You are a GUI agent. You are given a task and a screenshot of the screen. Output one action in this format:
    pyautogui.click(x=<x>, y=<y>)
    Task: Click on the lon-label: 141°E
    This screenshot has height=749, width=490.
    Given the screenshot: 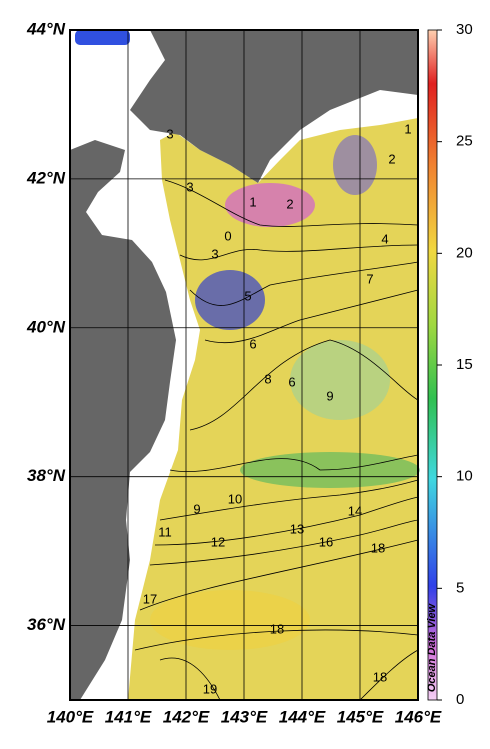 What is the action you would take?
    pyautogui.click(x=128, y=716)
    